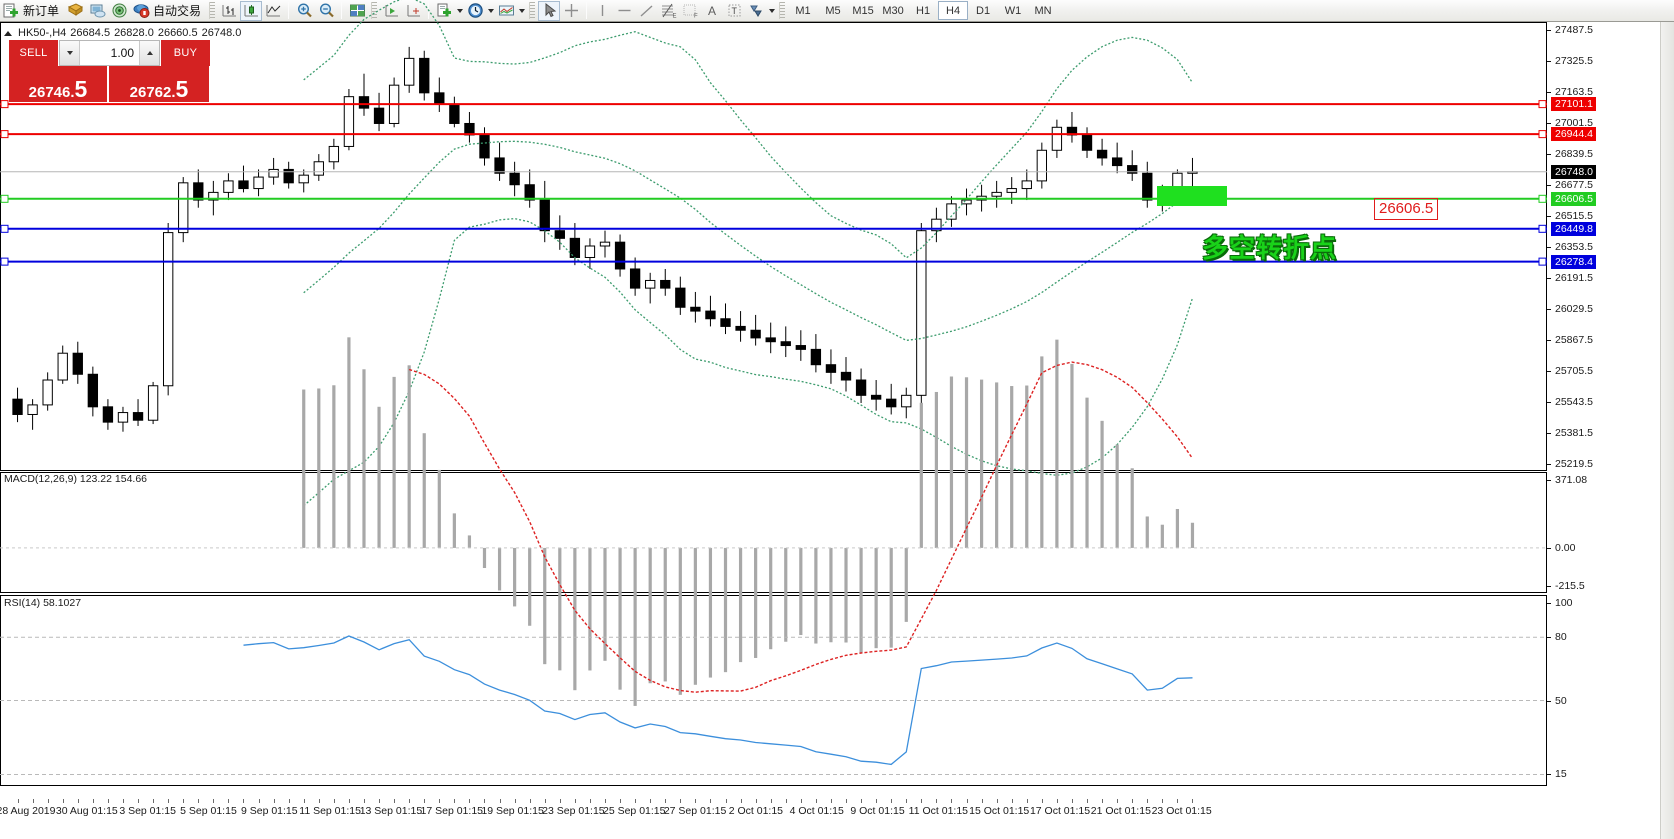 The width and height of the screenshot is (1674, 839). I want to click on time-tick-label: 15 Oct 01:15, so click(999, 811).